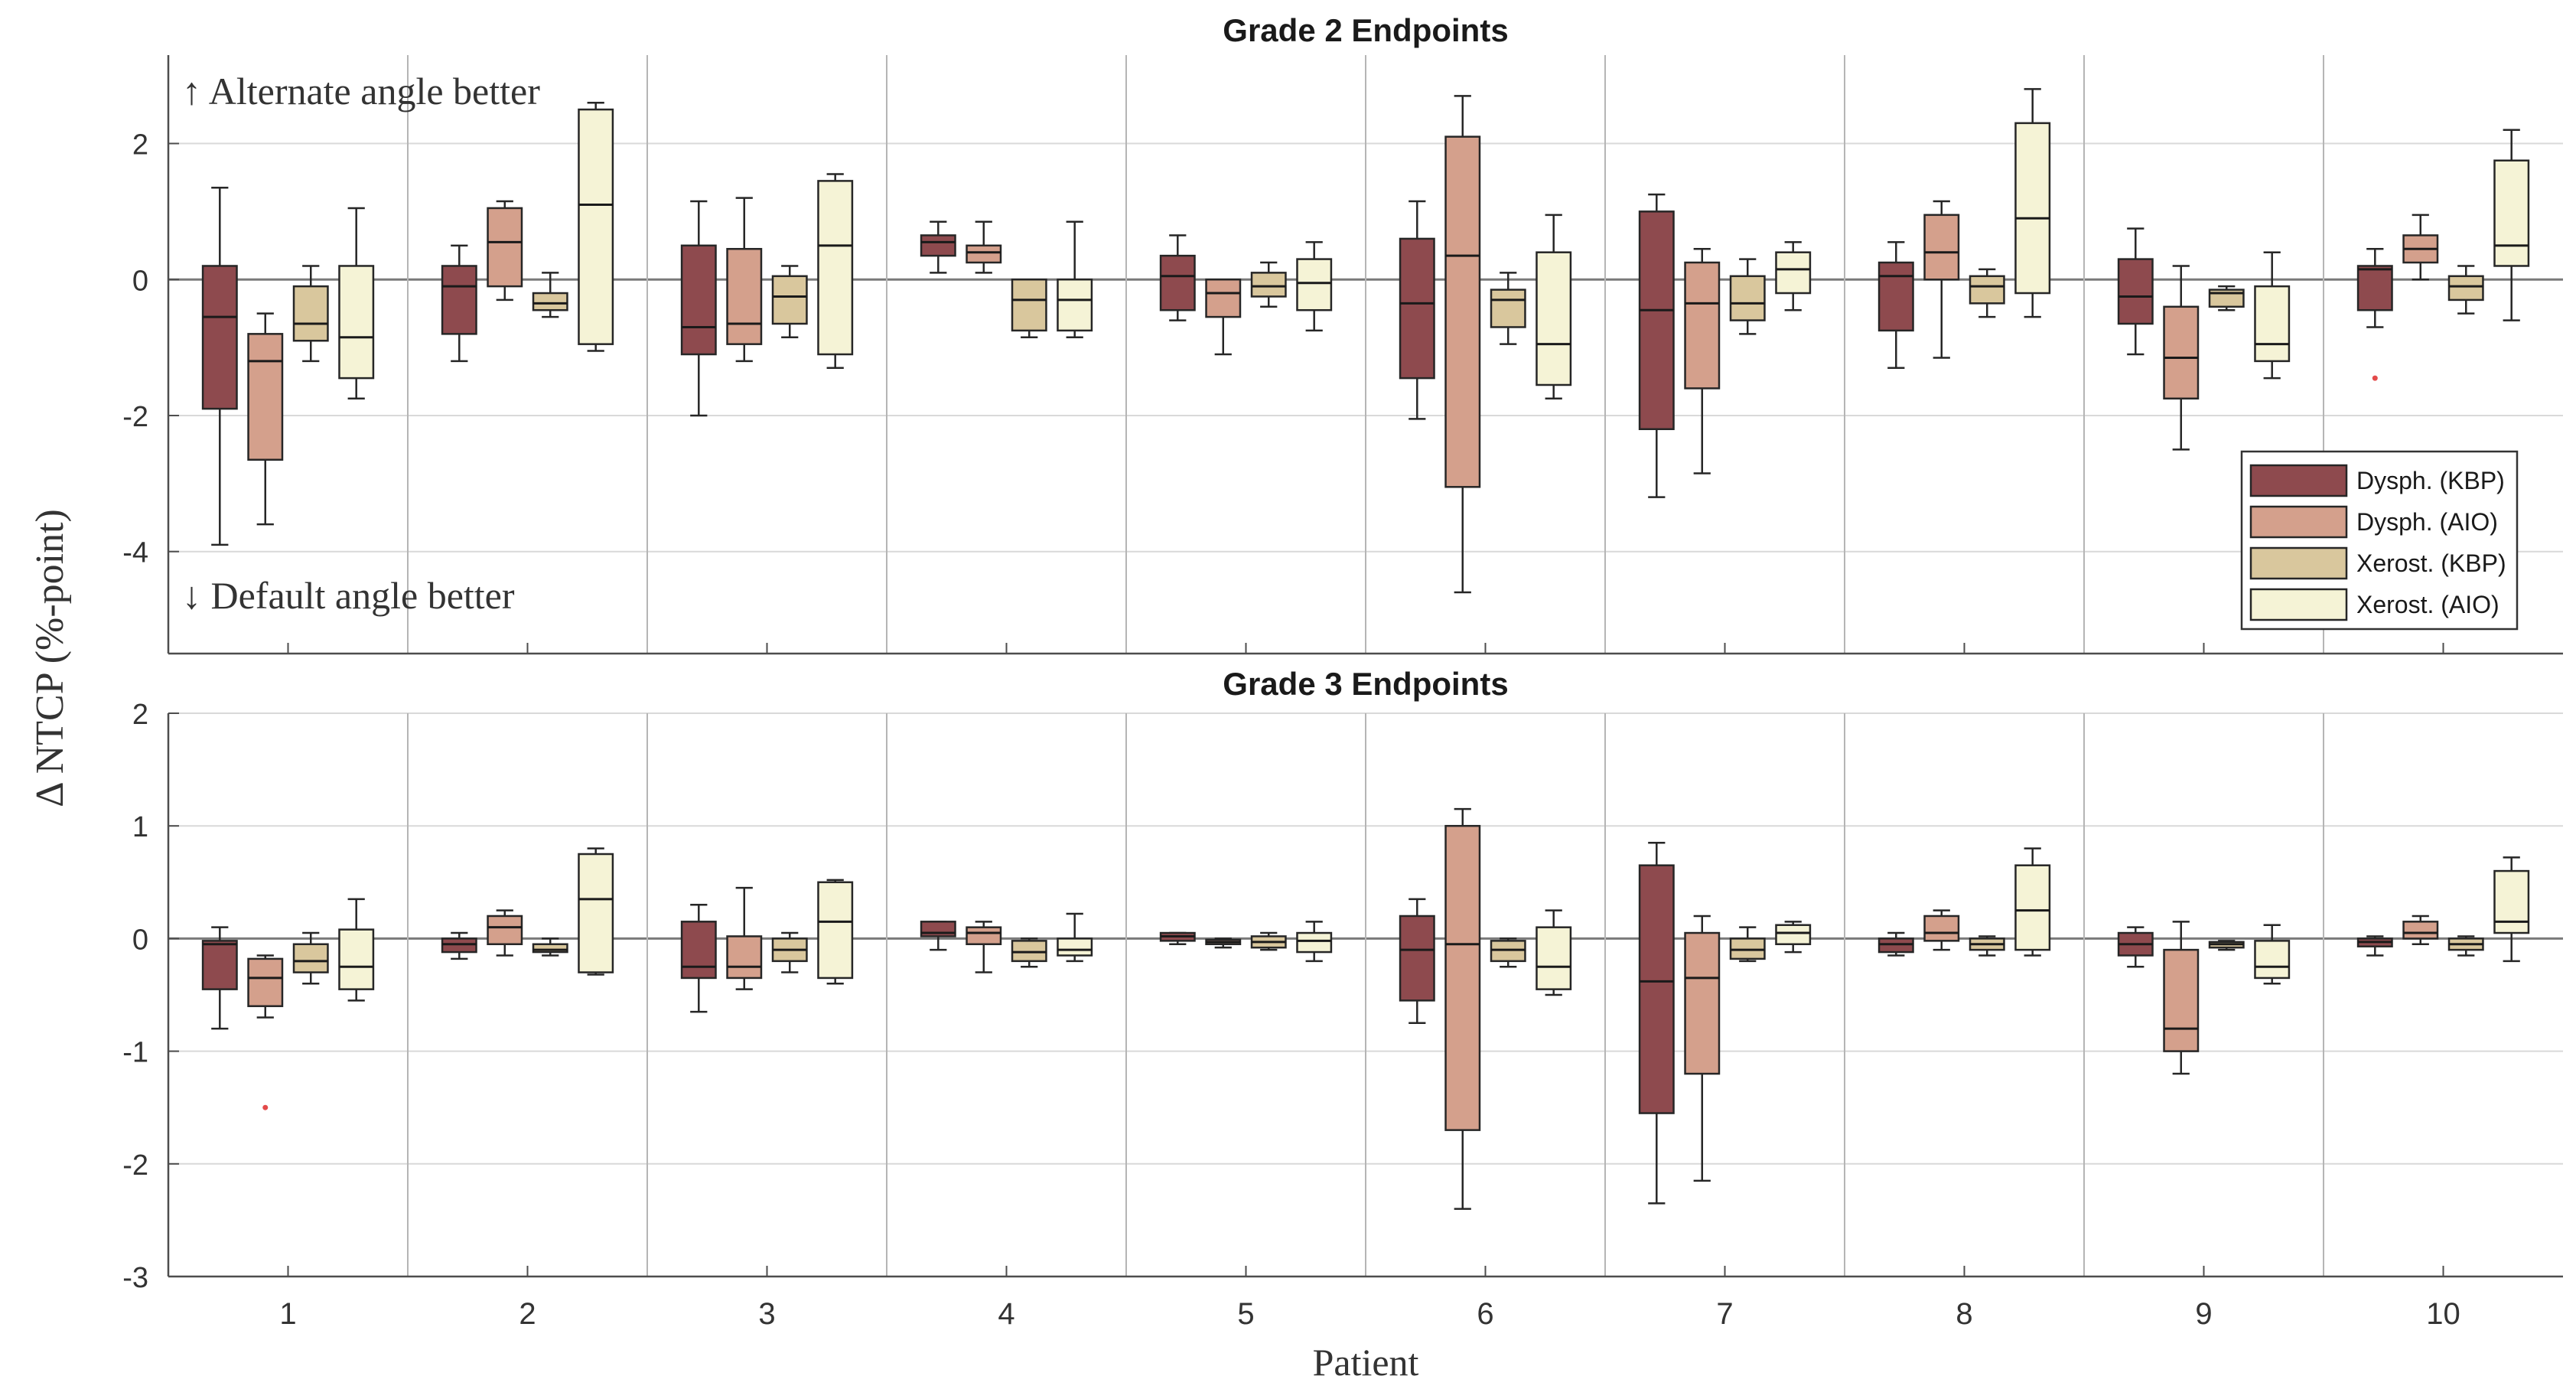  What do you see at coordinates (2299, 480) in the screenshot?
I see `legend-swatch-dysph-kbp-` at bounding box center [2299, 480].